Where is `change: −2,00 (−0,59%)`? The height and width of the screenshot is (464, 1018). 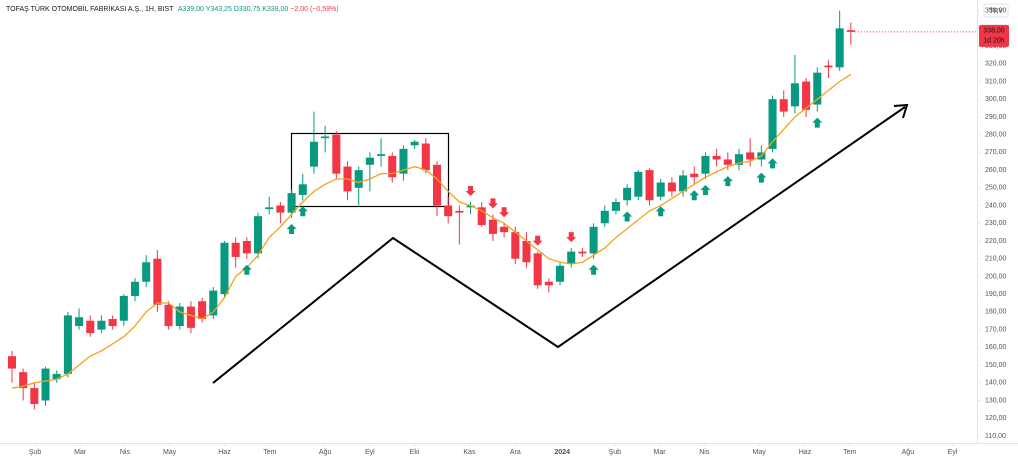
change: −2,00 (−0,59%) is located at coordinates (314, 9).